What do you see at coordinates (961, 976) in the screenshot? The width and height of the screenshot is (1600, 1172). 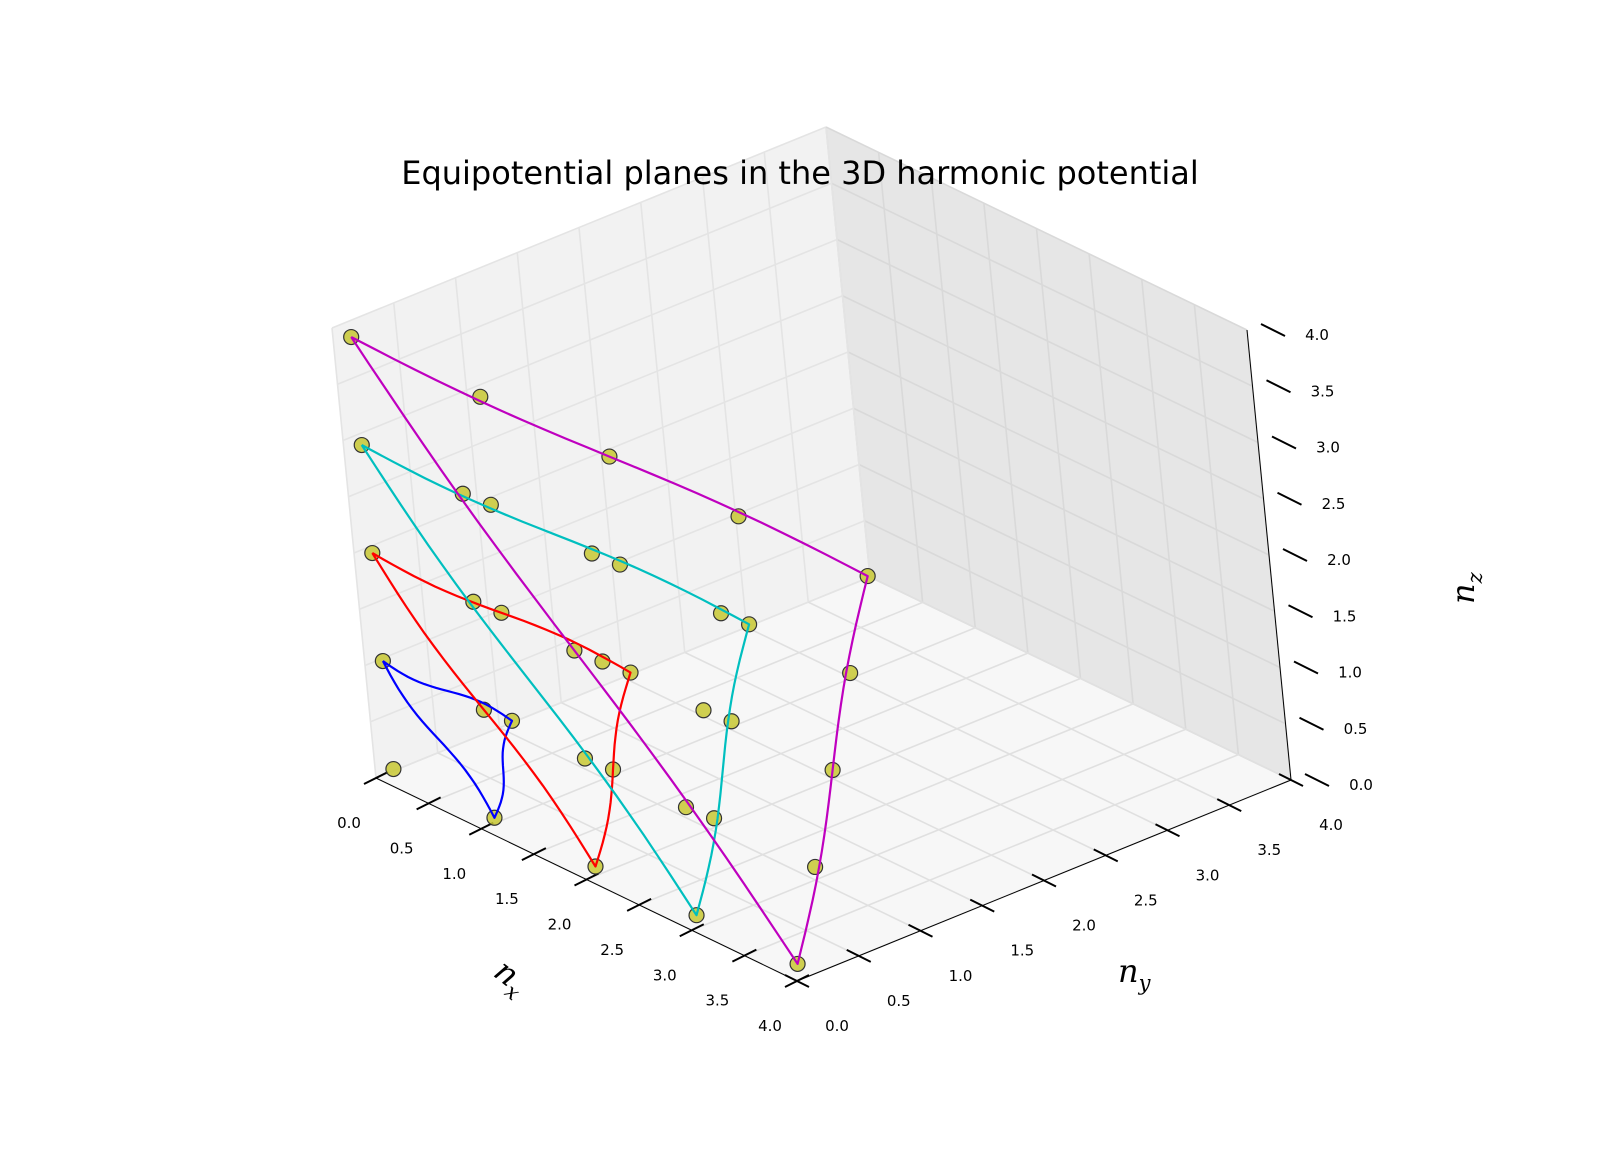 I see `y-tick-label: 1.0` at bounding box center [961, 976].